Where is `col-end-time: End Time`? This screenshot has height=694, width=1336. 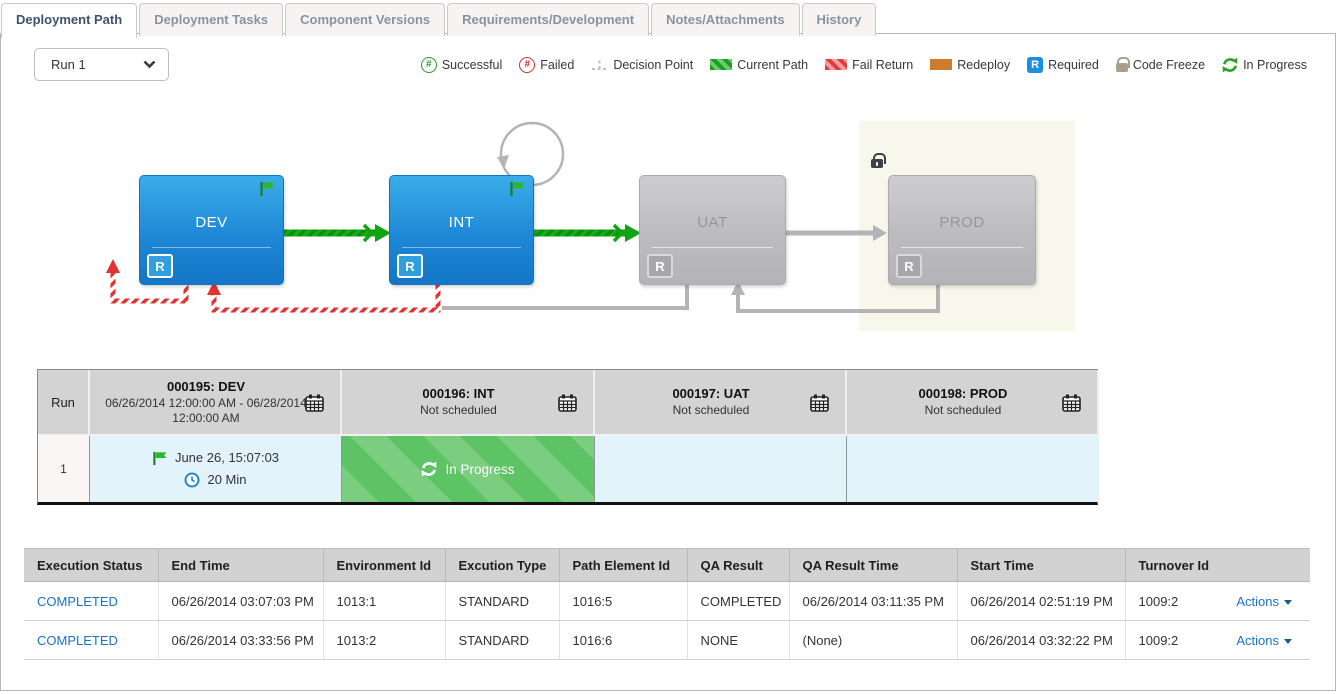 col-end-time: End Time is located at coordinates (241, 565).